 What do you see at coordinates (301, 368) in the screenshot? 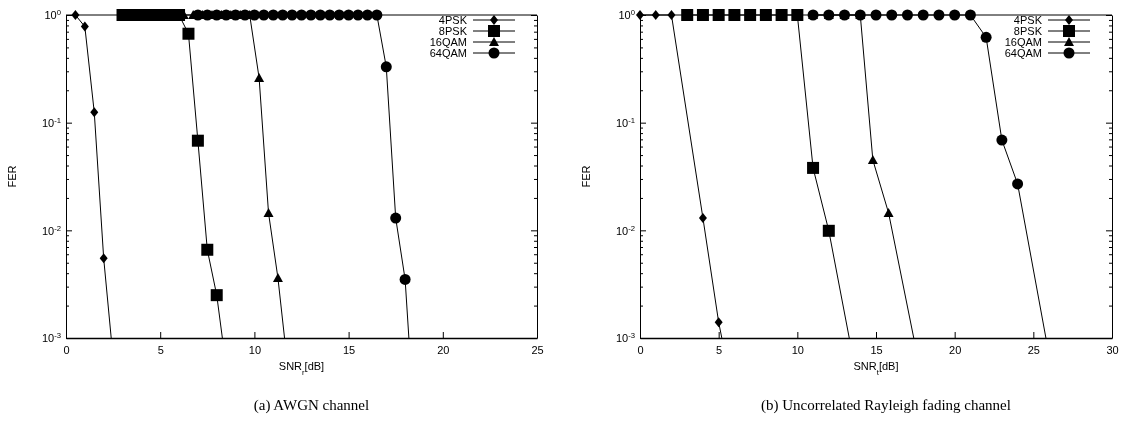
I see `x-axis-title: SNR$_{r}$[dB]` at bounding box center [301, 368].